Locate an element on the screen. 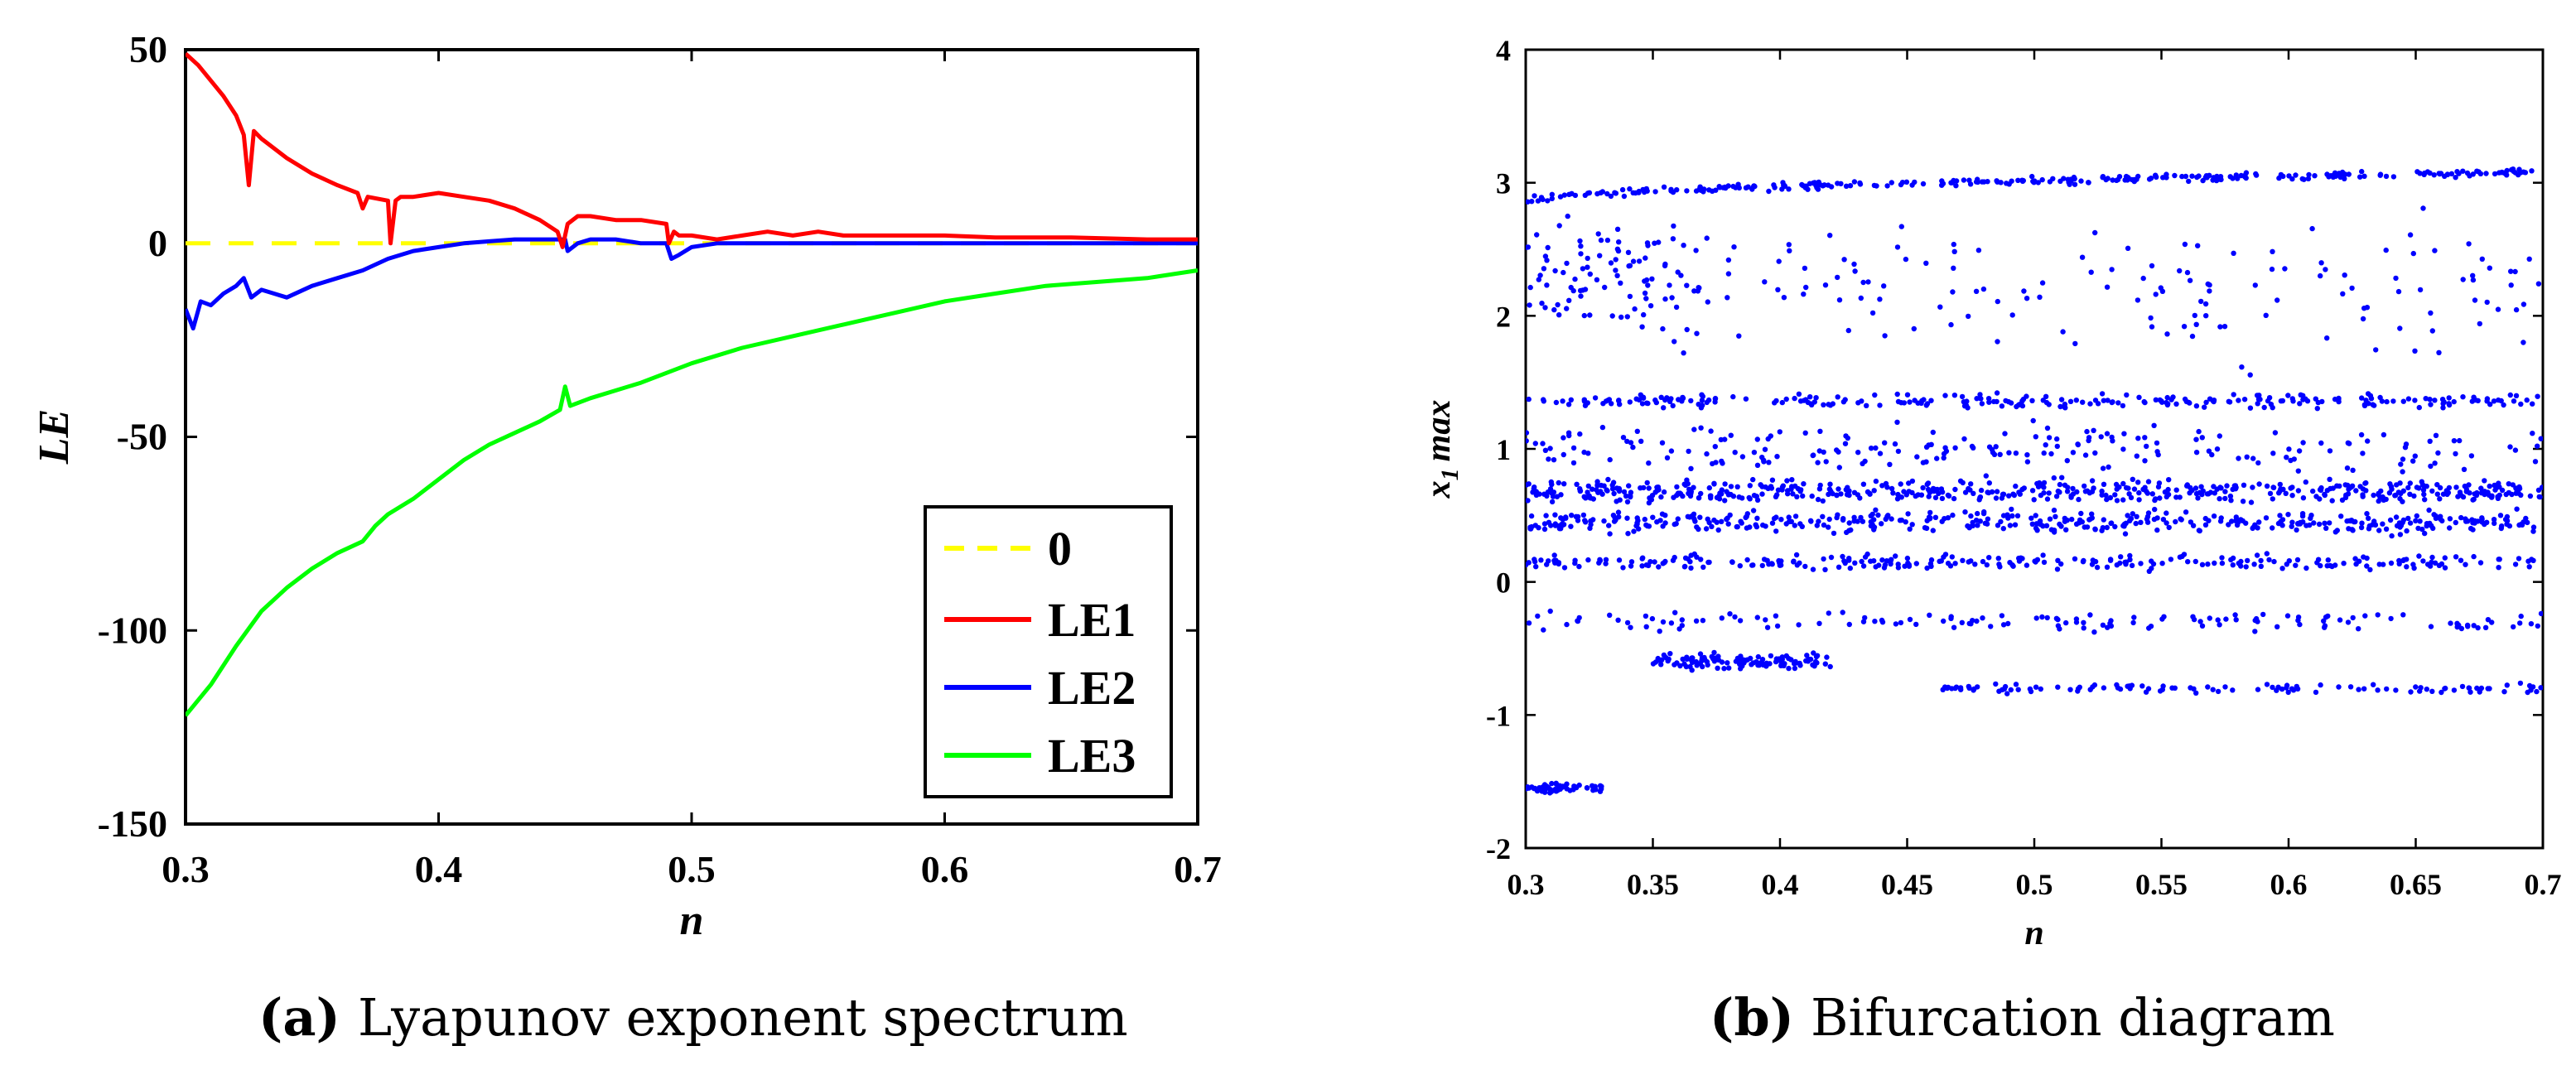 Image resolution: width=2576 pixels, height=1070 pixels. y-tick-label: 0 is located at coordinates (1504, 583).